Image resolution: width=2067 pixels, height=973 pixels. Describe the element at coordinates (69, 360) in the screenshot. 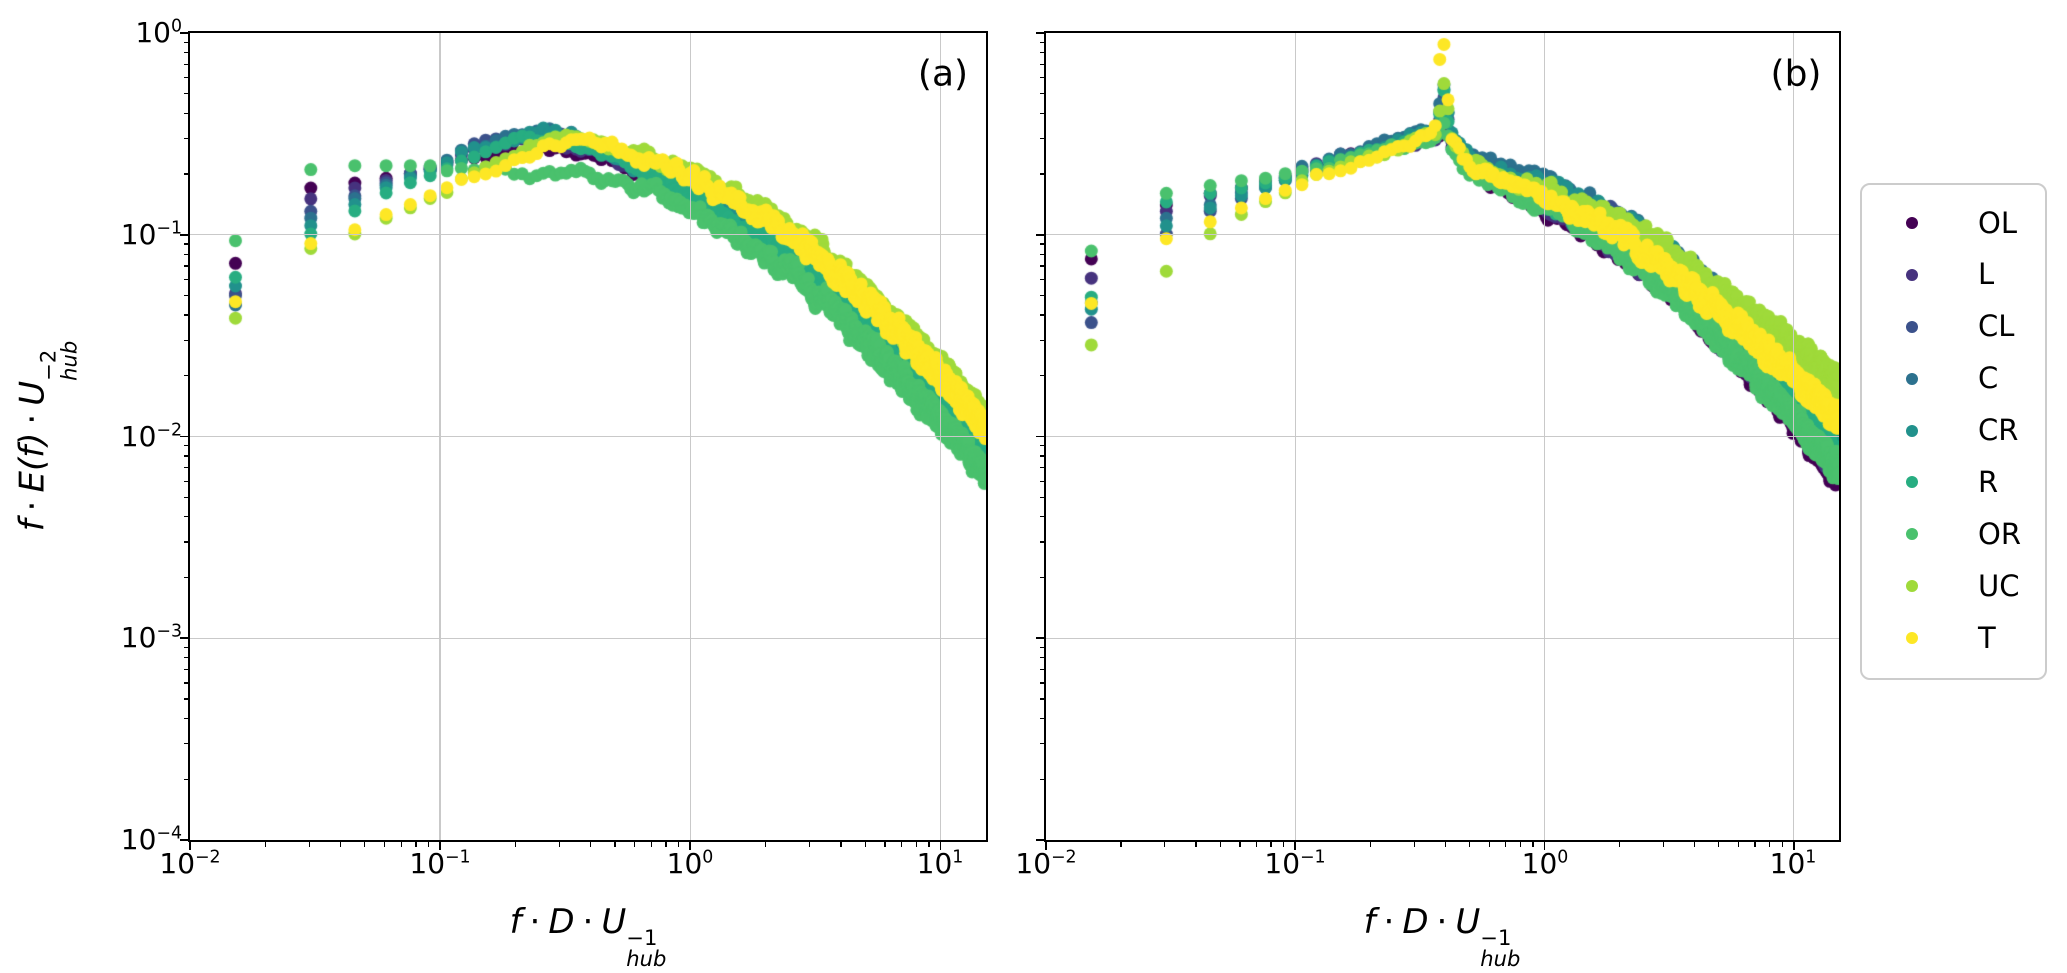

I see `ylabel-sub: hub` at that location.